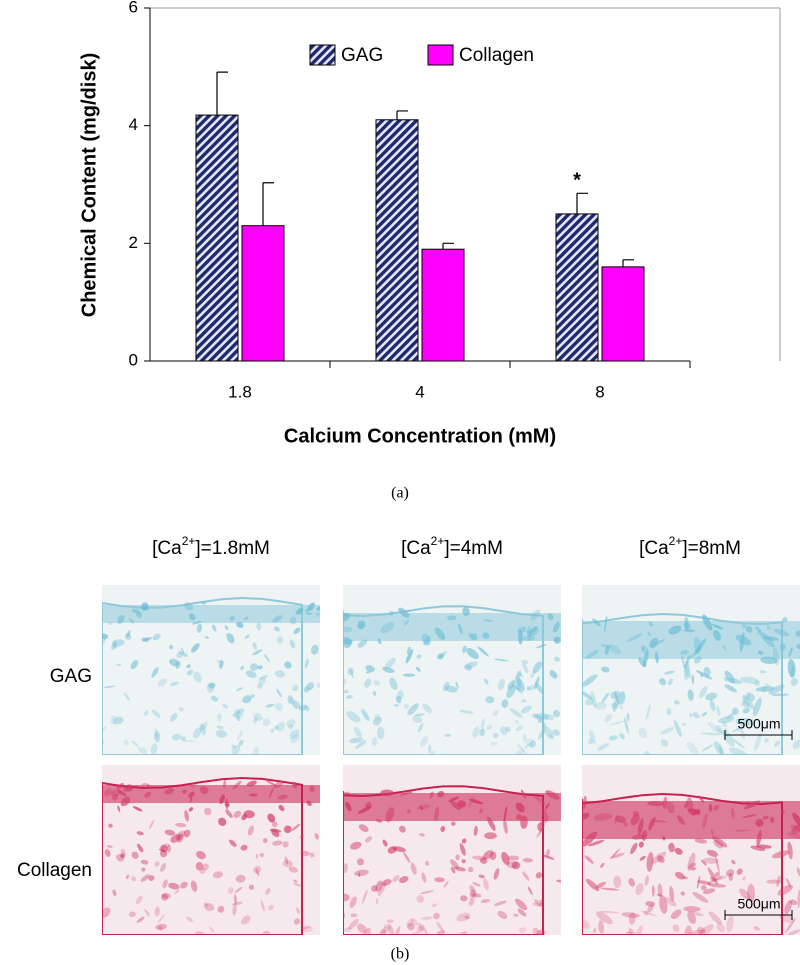 This screenshot has width=800, height=965. I want to click on caption: (a), so click(400, 493).